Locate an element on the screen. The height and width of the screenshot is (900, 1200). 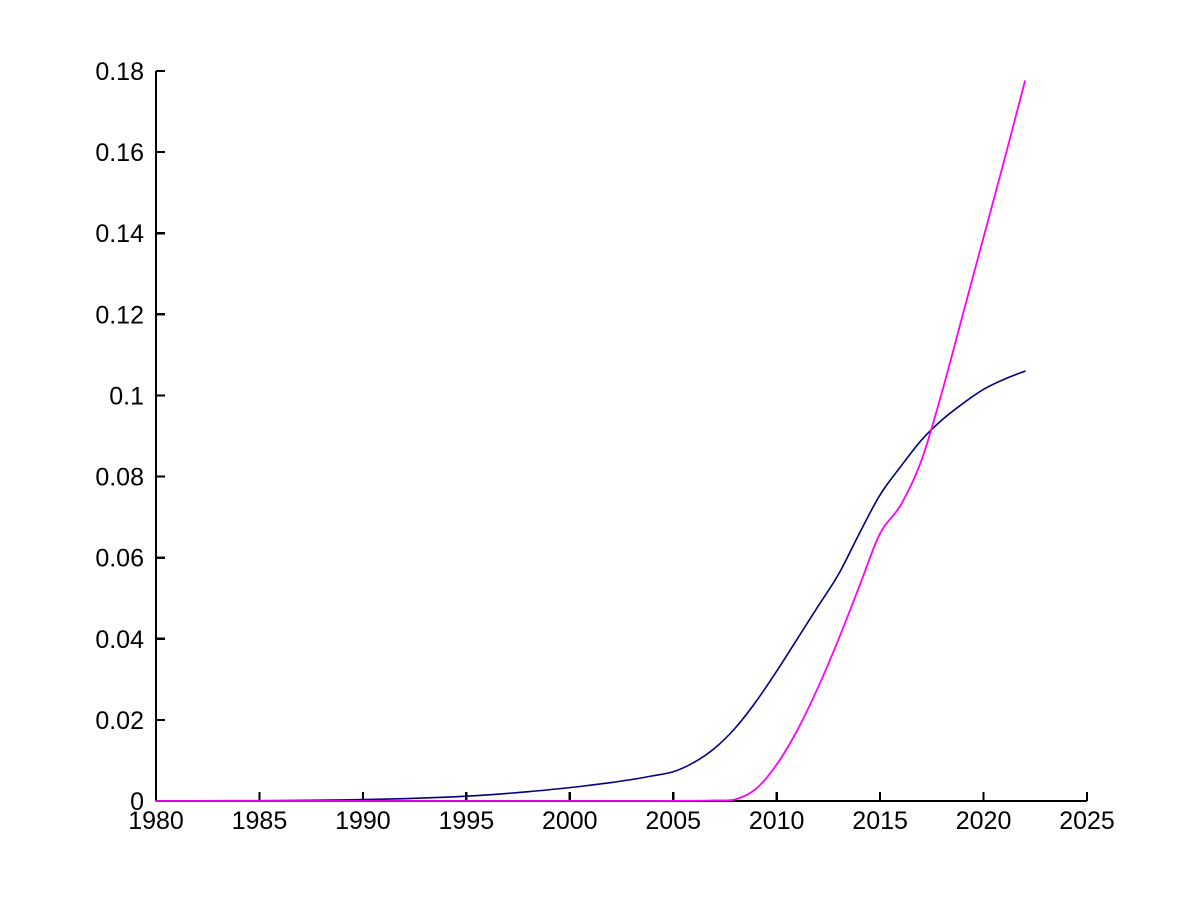
y-tick-label: 0.16 is located at coordinates (119, 153).